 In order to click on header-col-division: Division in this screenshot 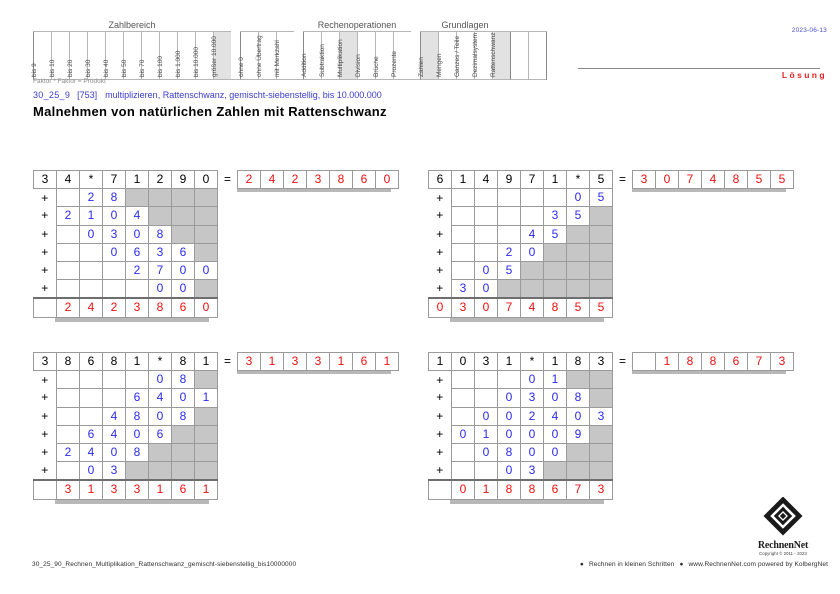, I will do `click(365, 56)`.